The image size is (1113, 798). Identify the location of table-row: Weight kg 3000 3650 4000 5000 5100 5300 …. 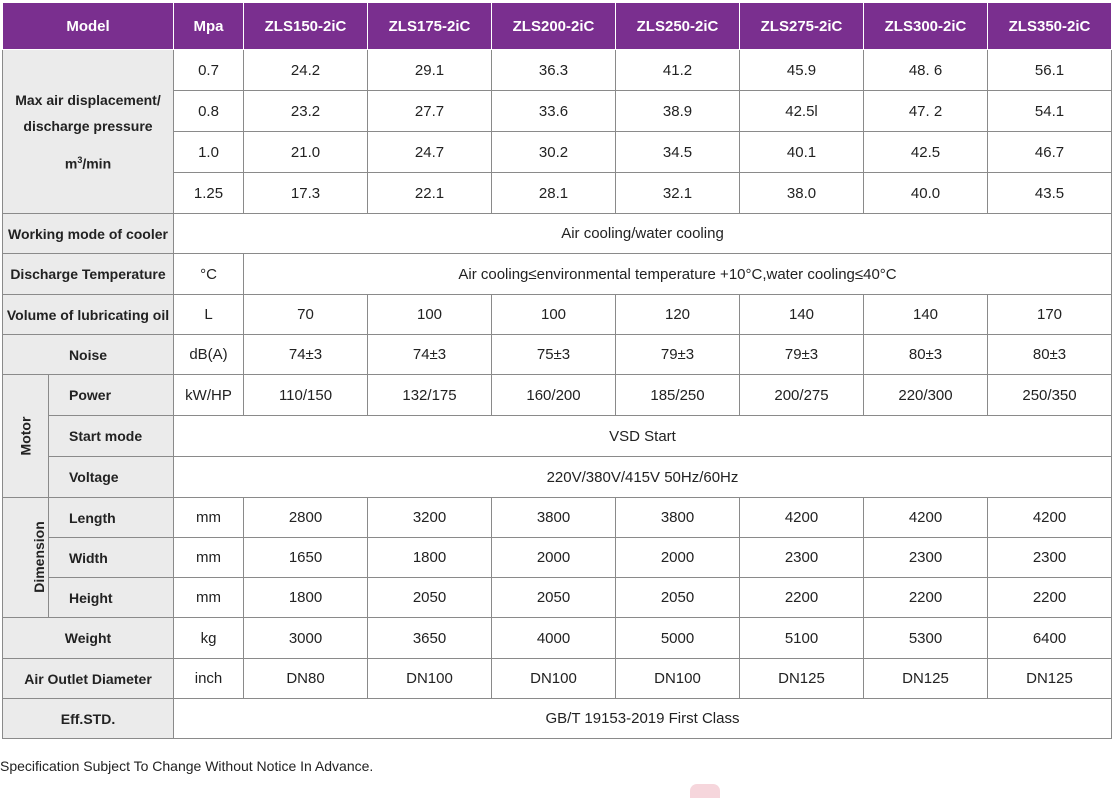
(557, 638).